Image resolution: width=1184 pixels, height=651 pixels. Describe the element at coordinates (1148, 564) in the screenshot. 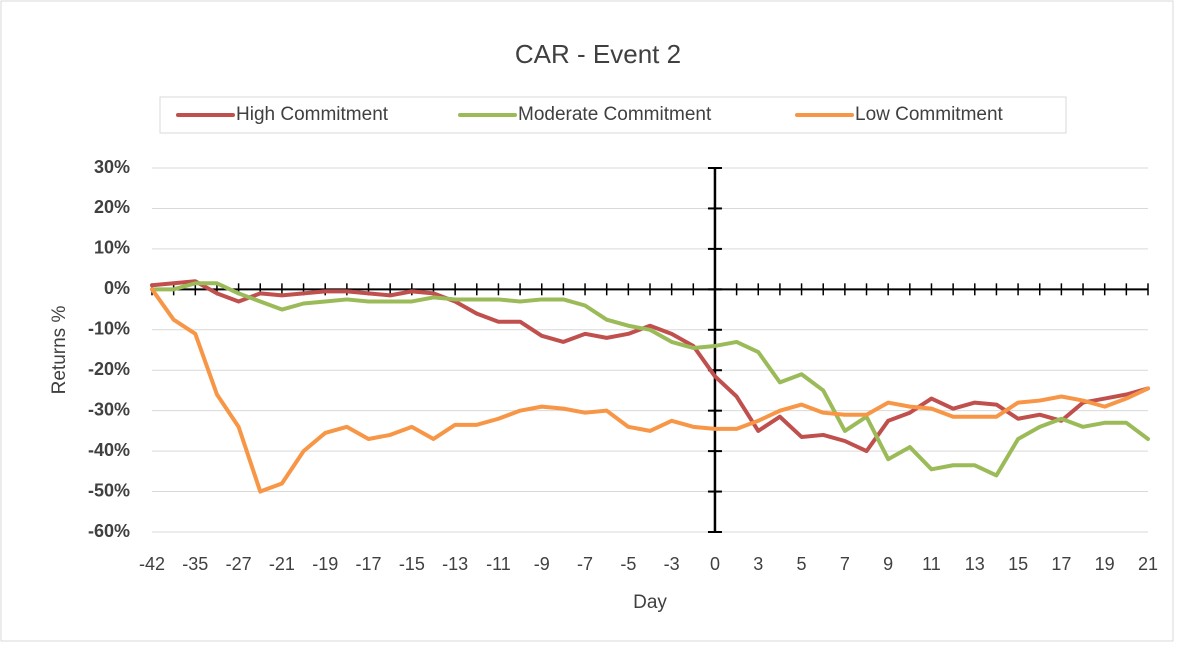

I see `x-tick-label: 21` at that location.